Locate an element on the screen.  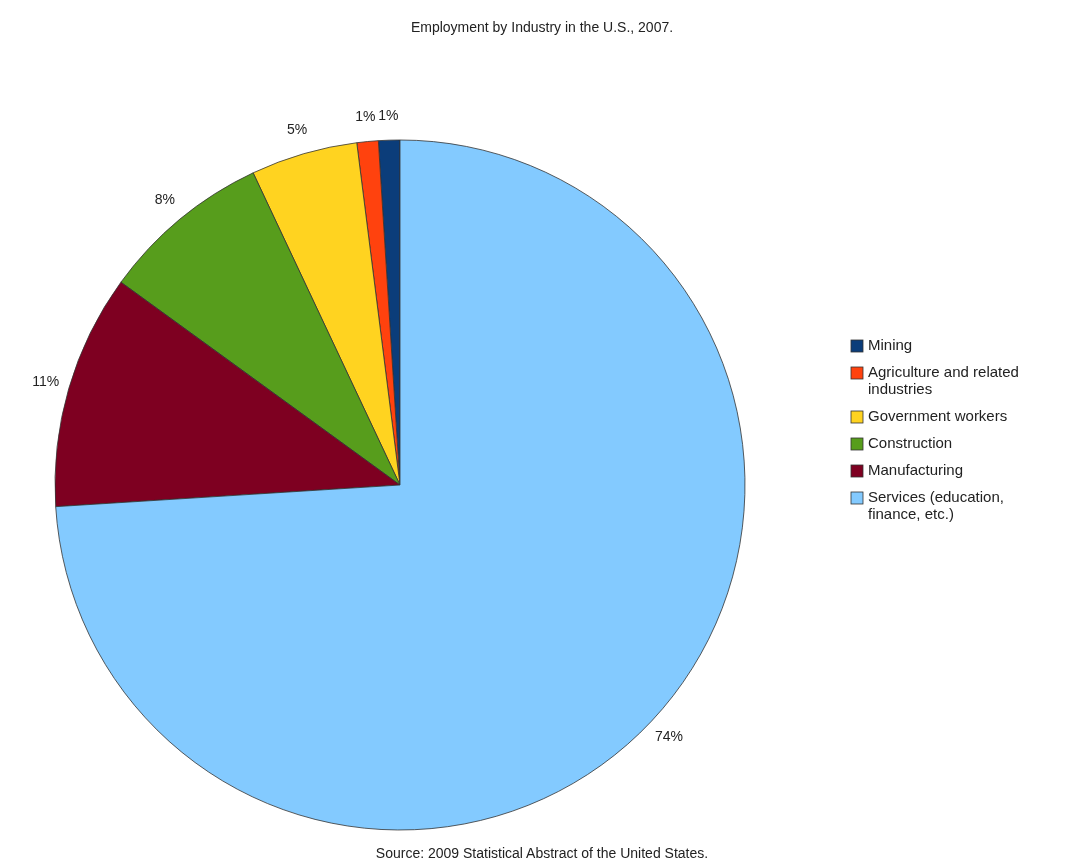
legend-label: Agriculture and related industries is located at coordinates (943, 379).